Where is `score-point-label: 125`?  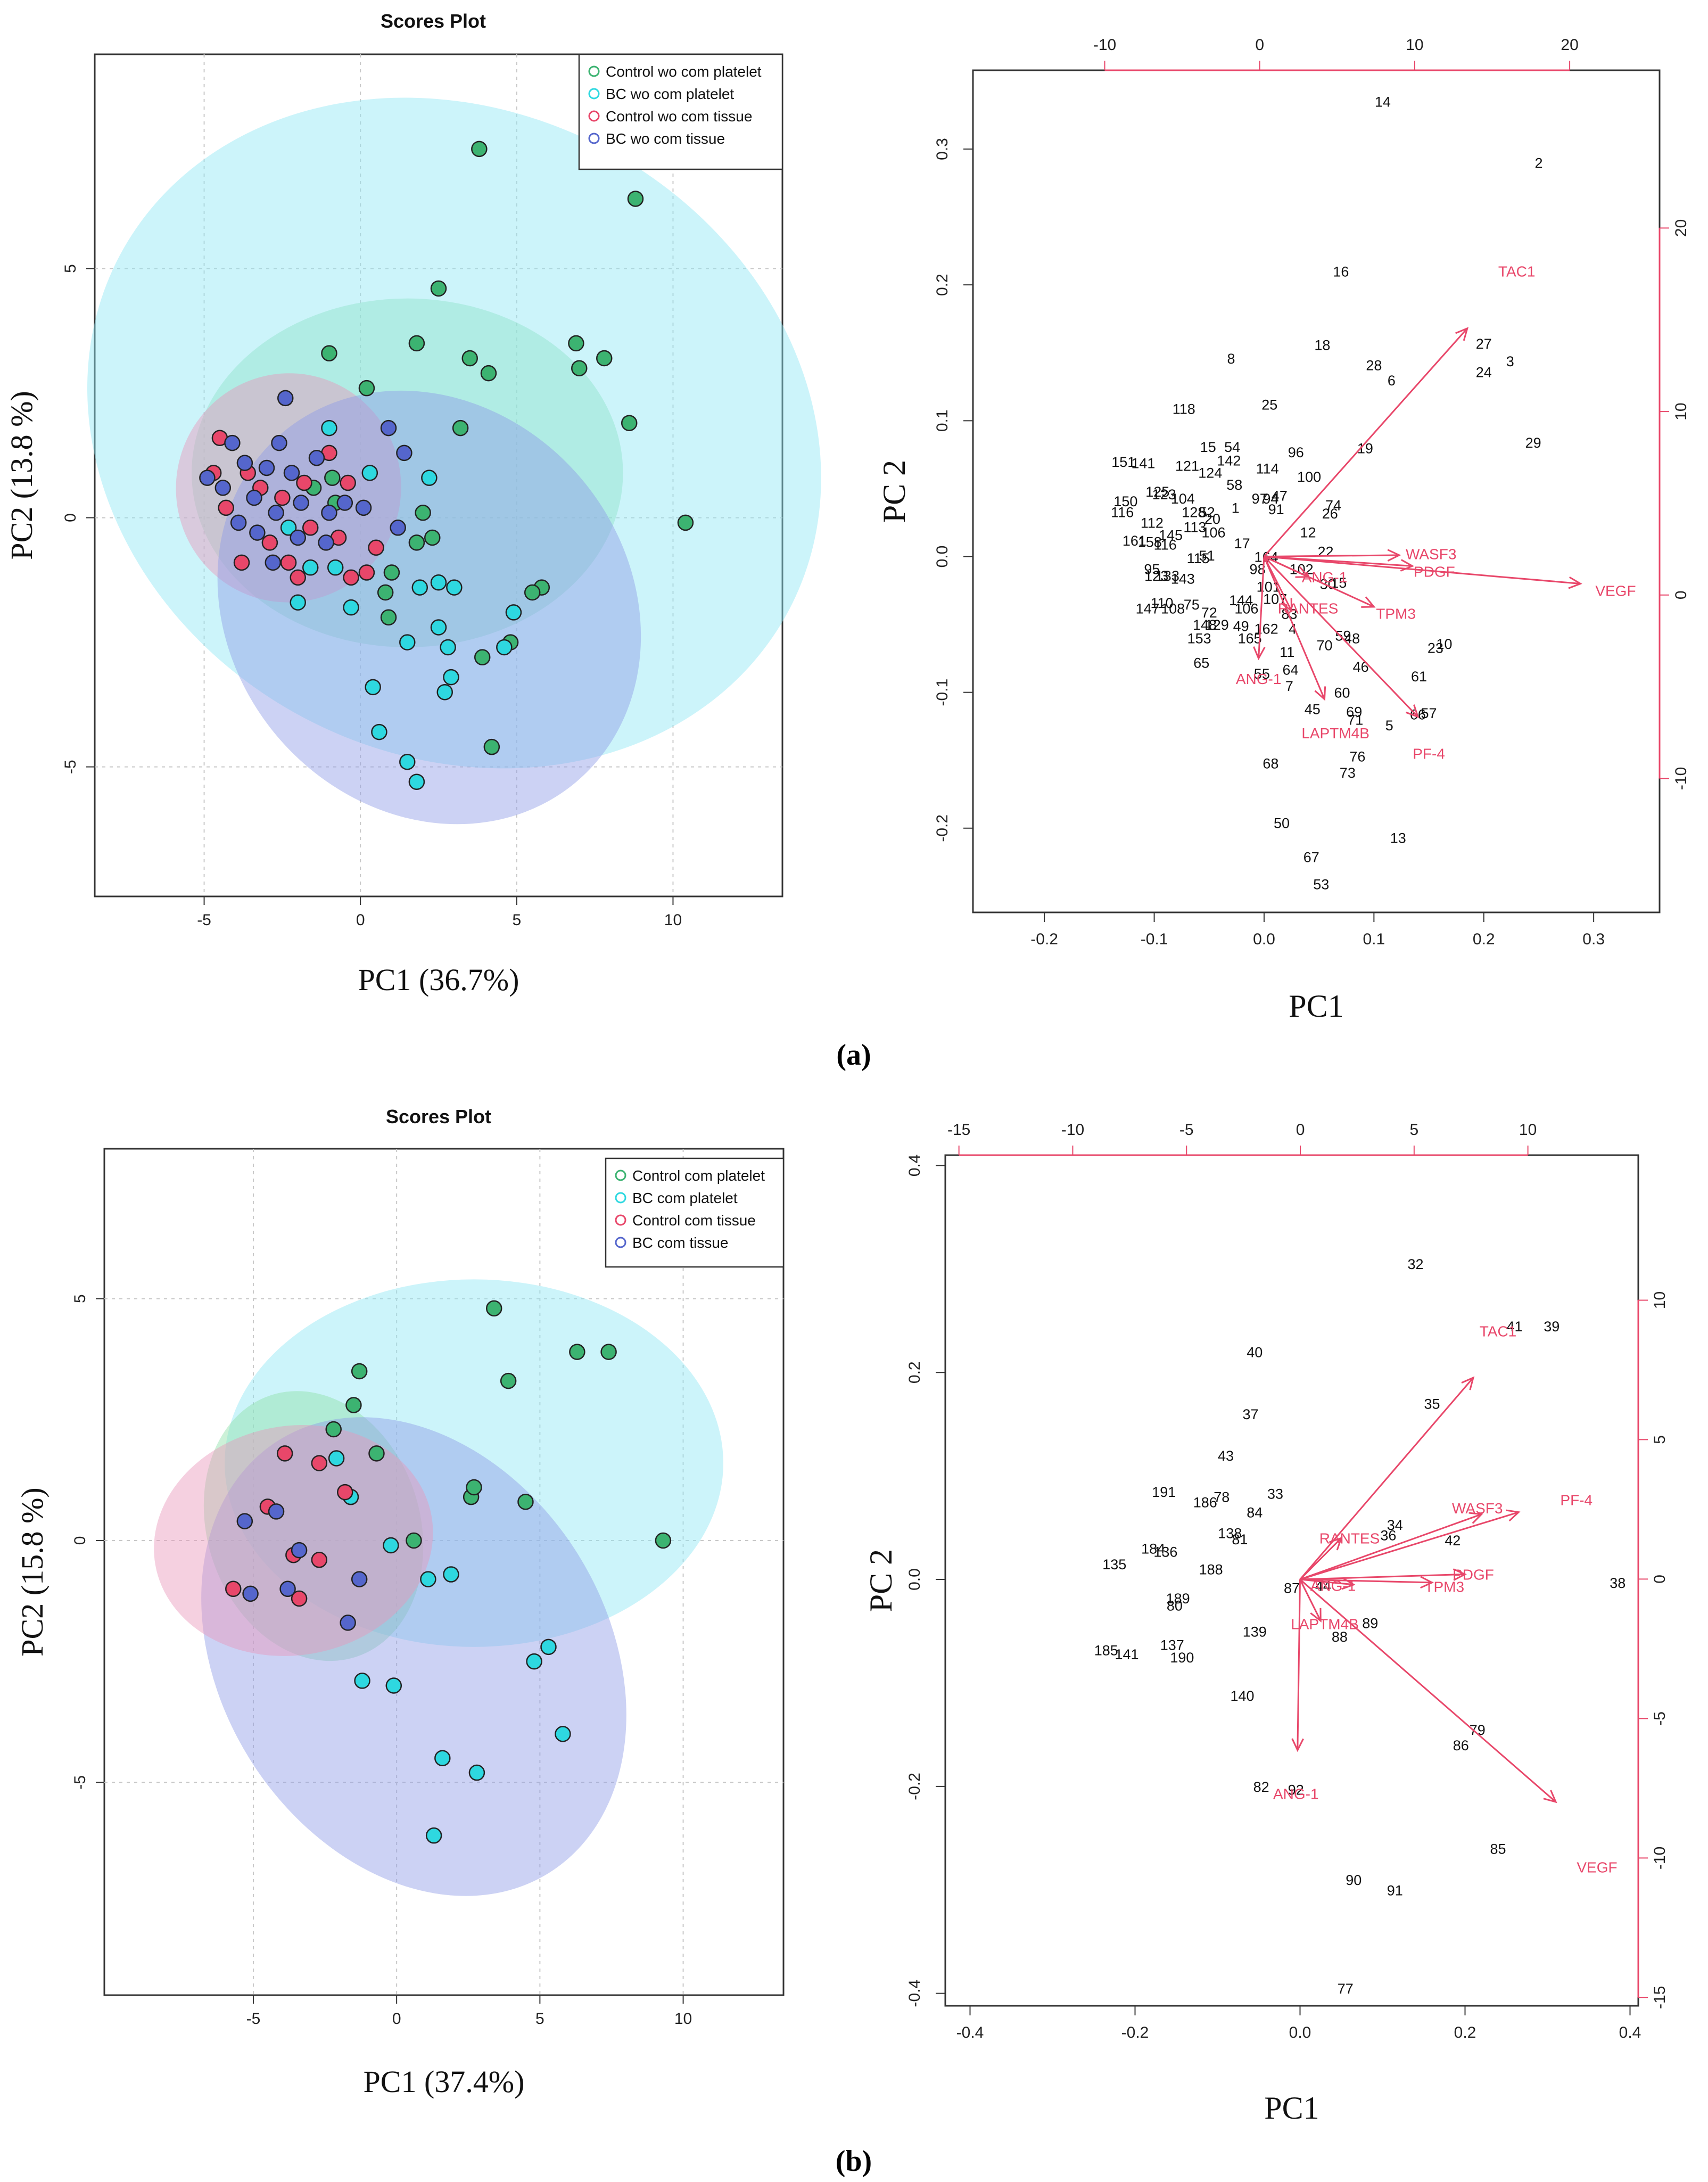
score-point-label: 125 is located at coordinates (1157, 492).